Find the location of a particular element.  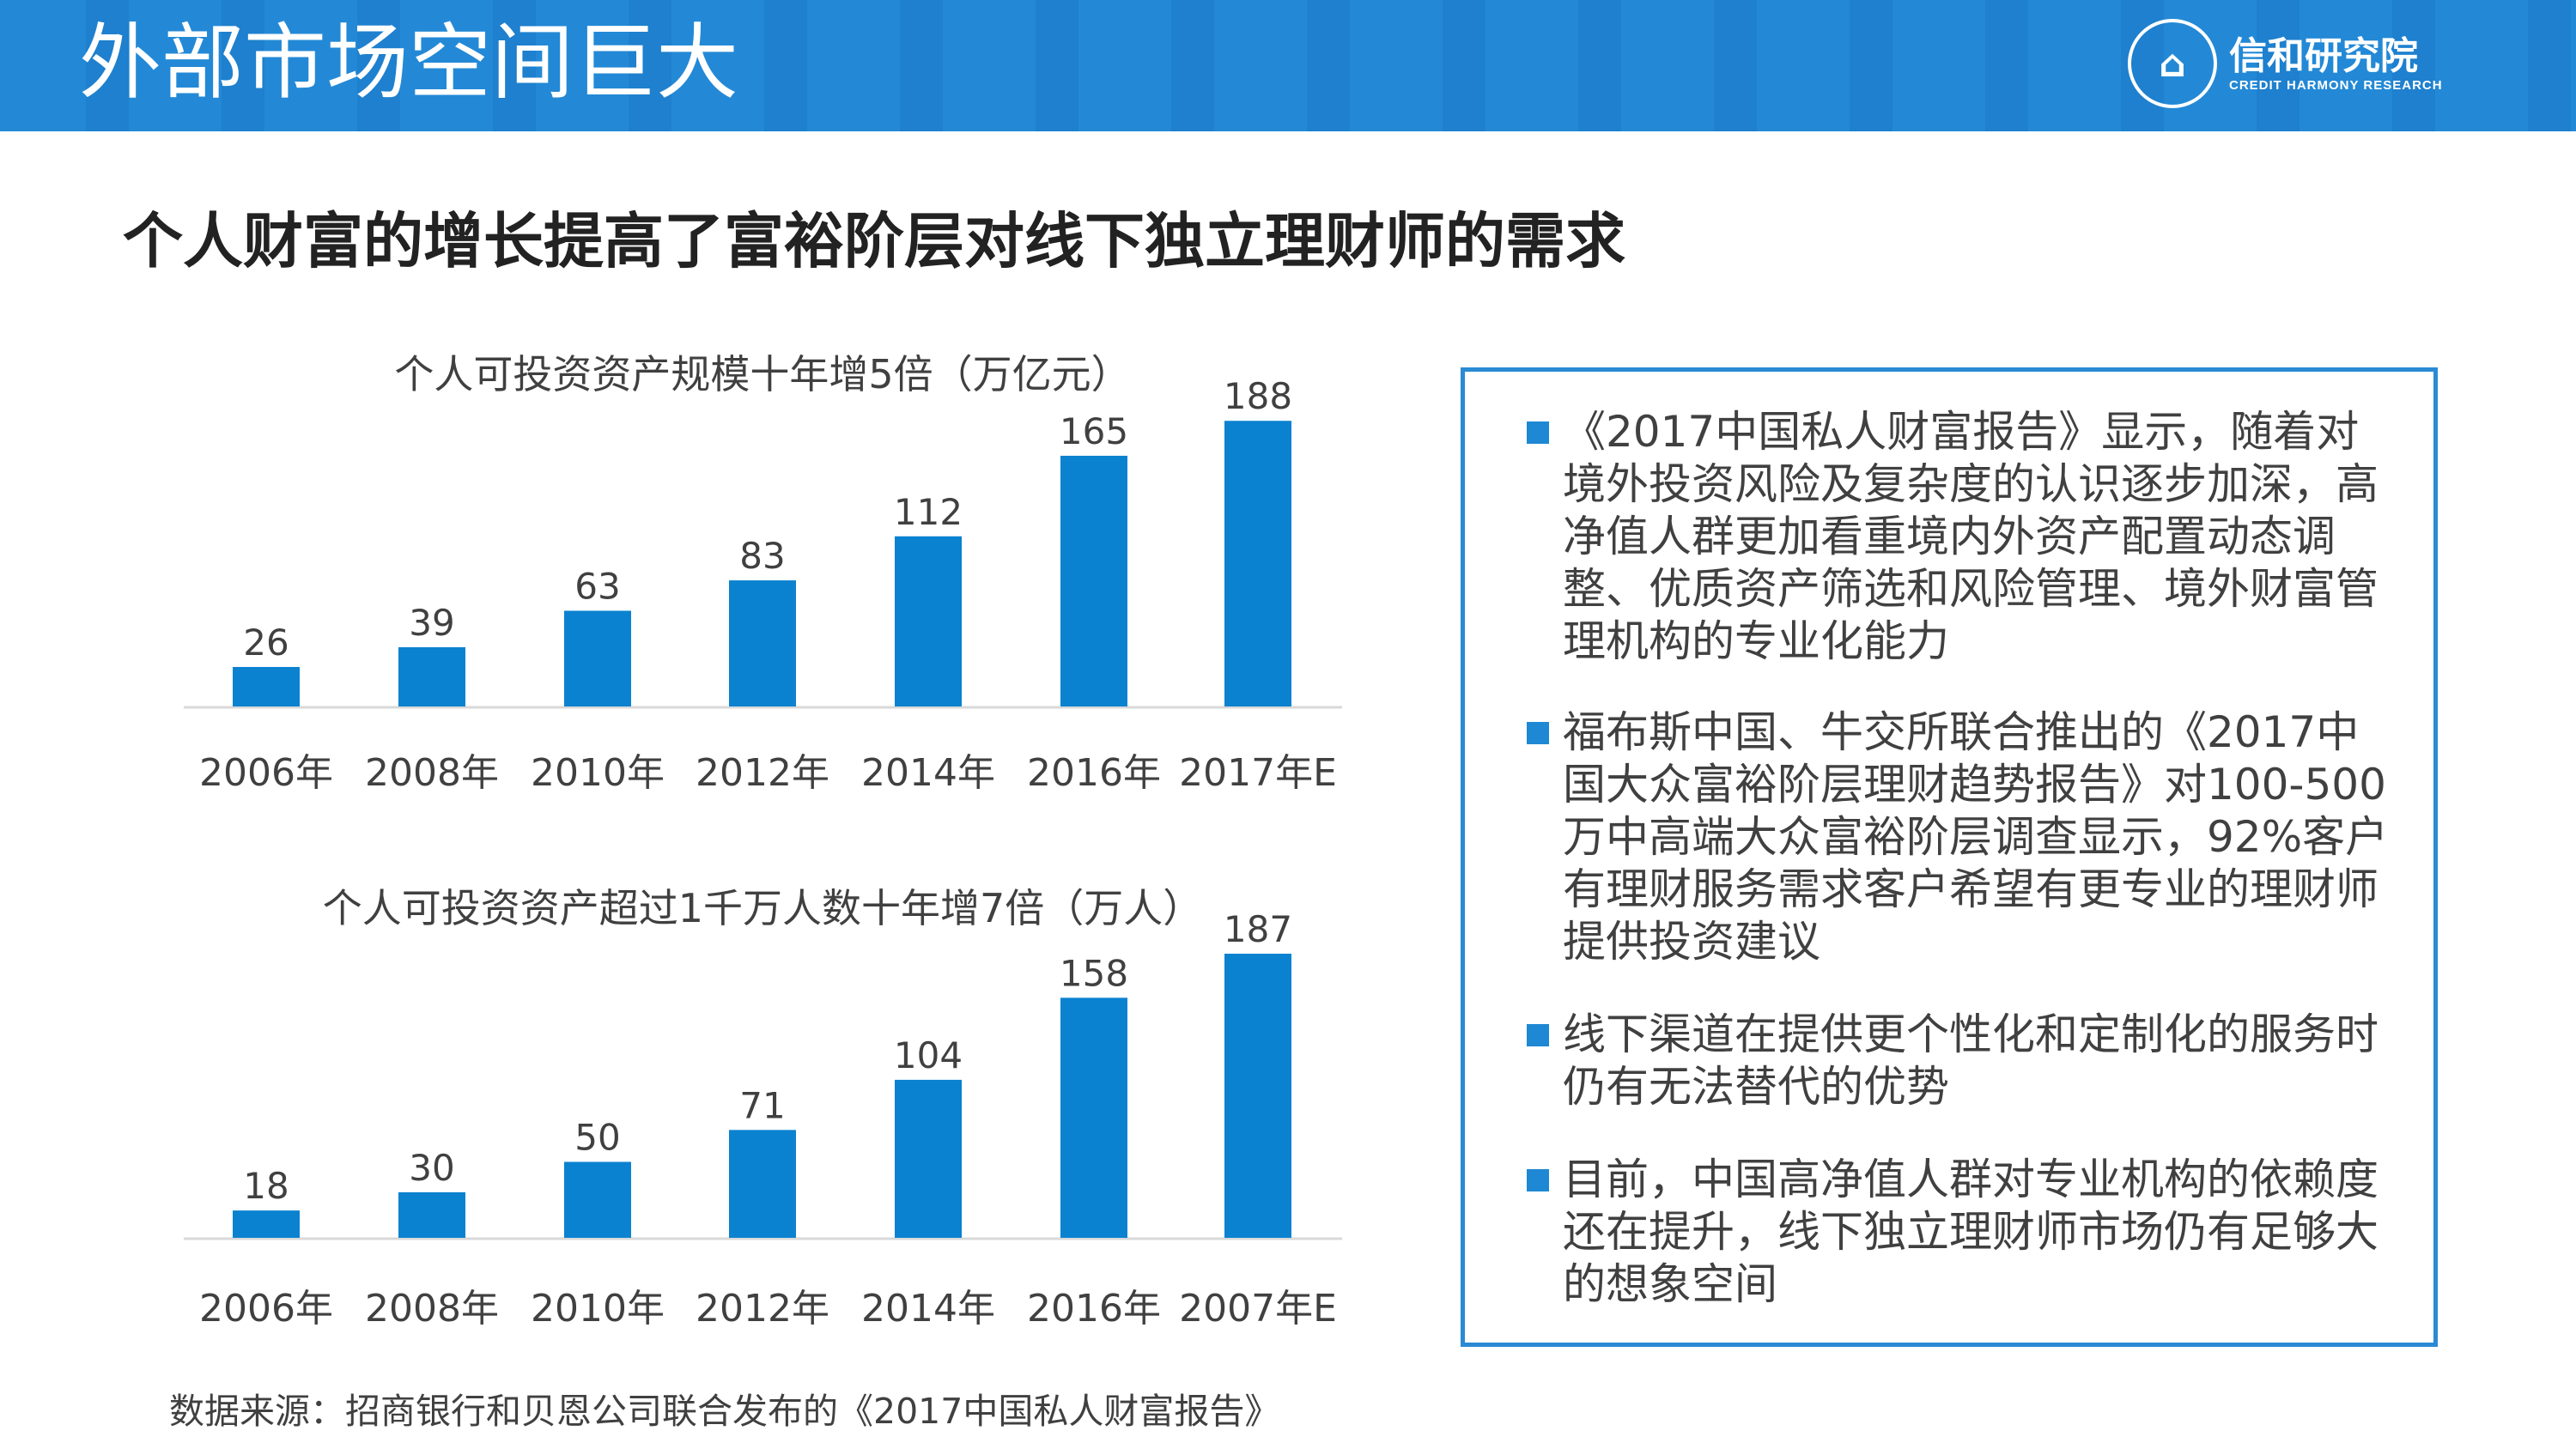

logo-en: CREDIT HARMONY RESEARCH is located at coordinates (2336, 85).